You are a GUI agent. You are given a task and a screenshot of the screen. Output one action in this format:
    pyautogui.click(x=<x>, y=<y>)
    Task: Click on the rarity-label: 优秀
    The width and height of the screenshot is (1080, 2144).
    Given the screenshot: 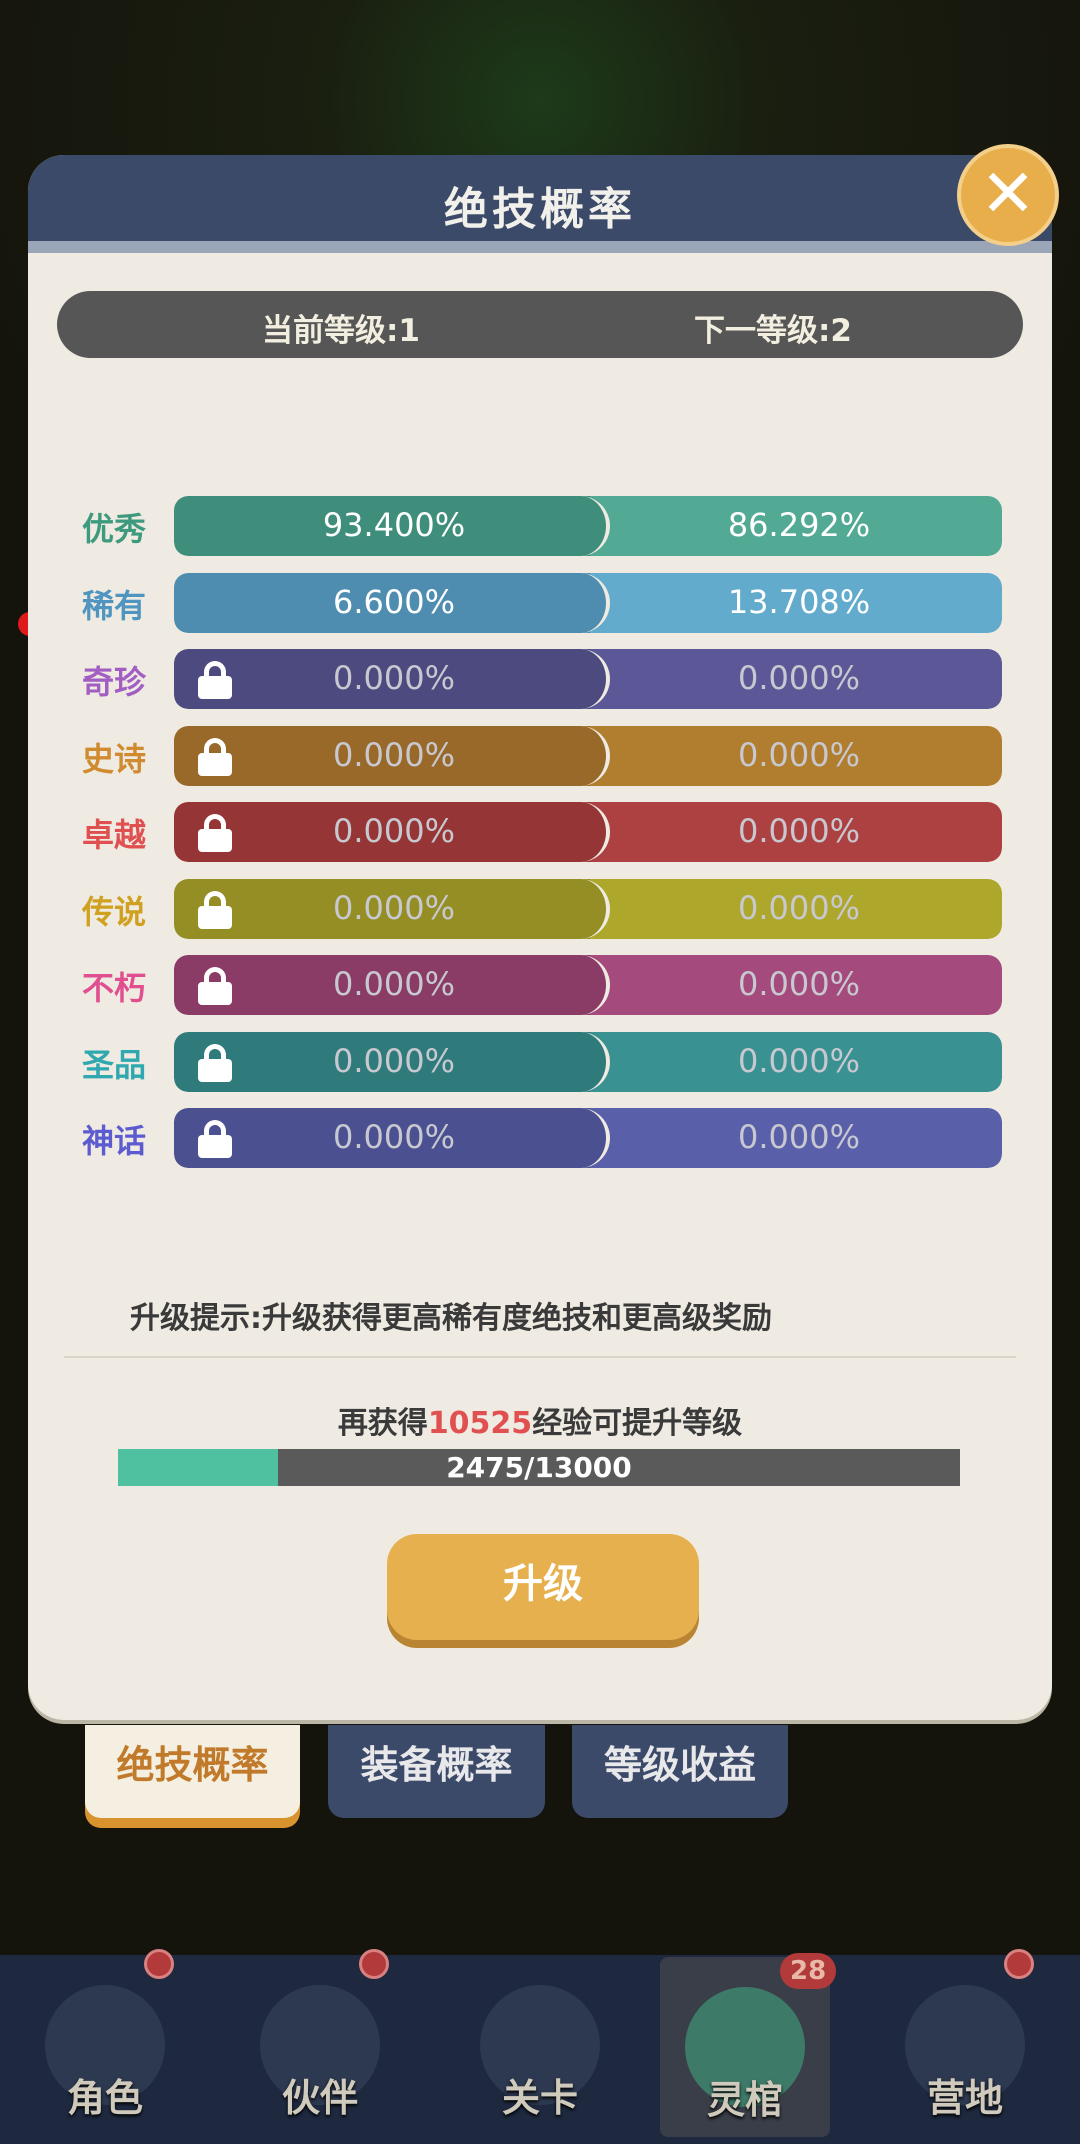 What is the action you would take?
    pyautogui.click(x=114, y=529)
    